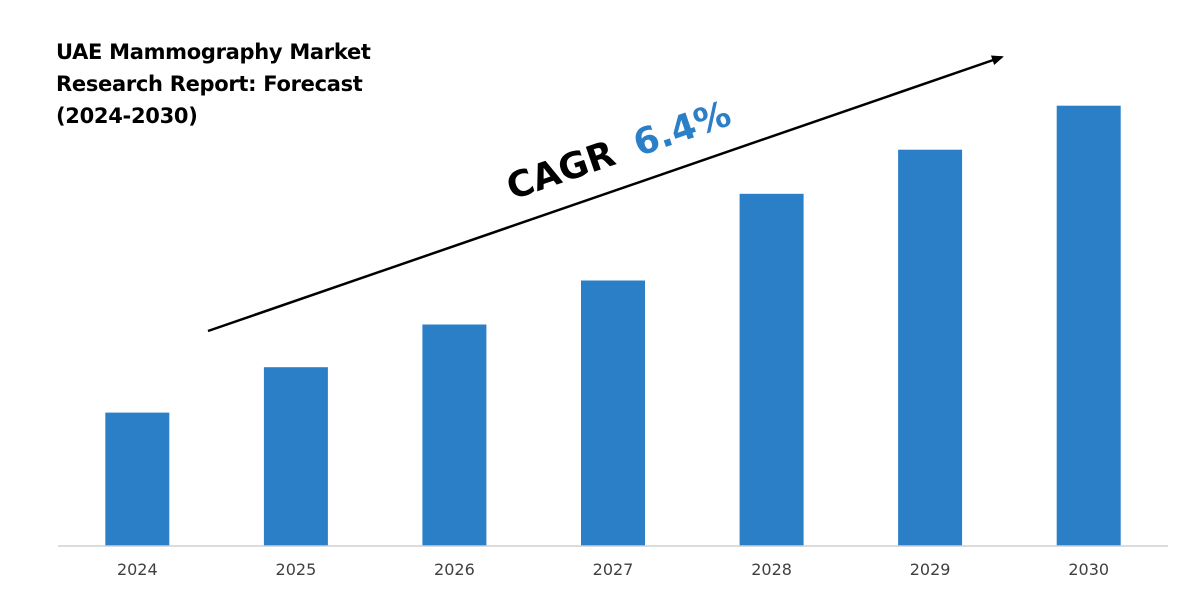  What do you see at coordinates (771, 370) in the screenshot?
I see `bar-2028` at bounding box center [771, 370].